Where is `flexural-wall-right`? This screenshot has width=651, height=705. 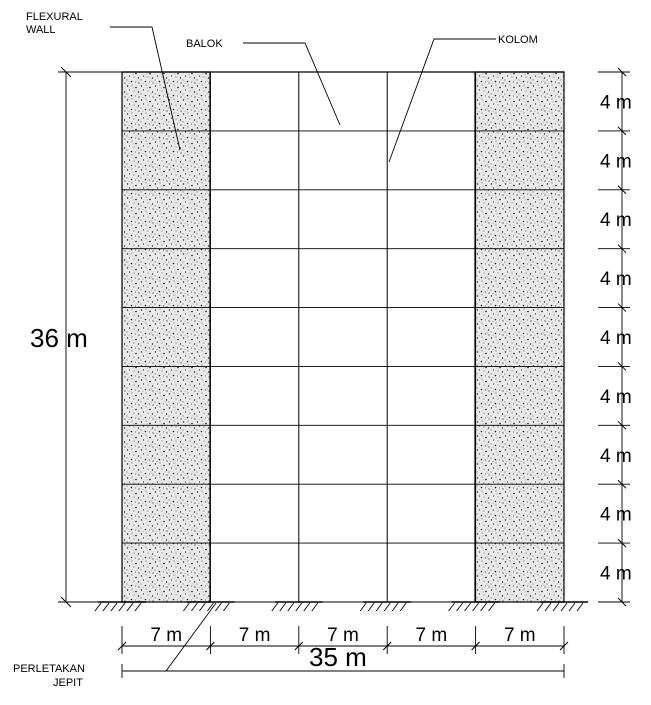 flexural-wall-right is located at coordinates (519, 337).